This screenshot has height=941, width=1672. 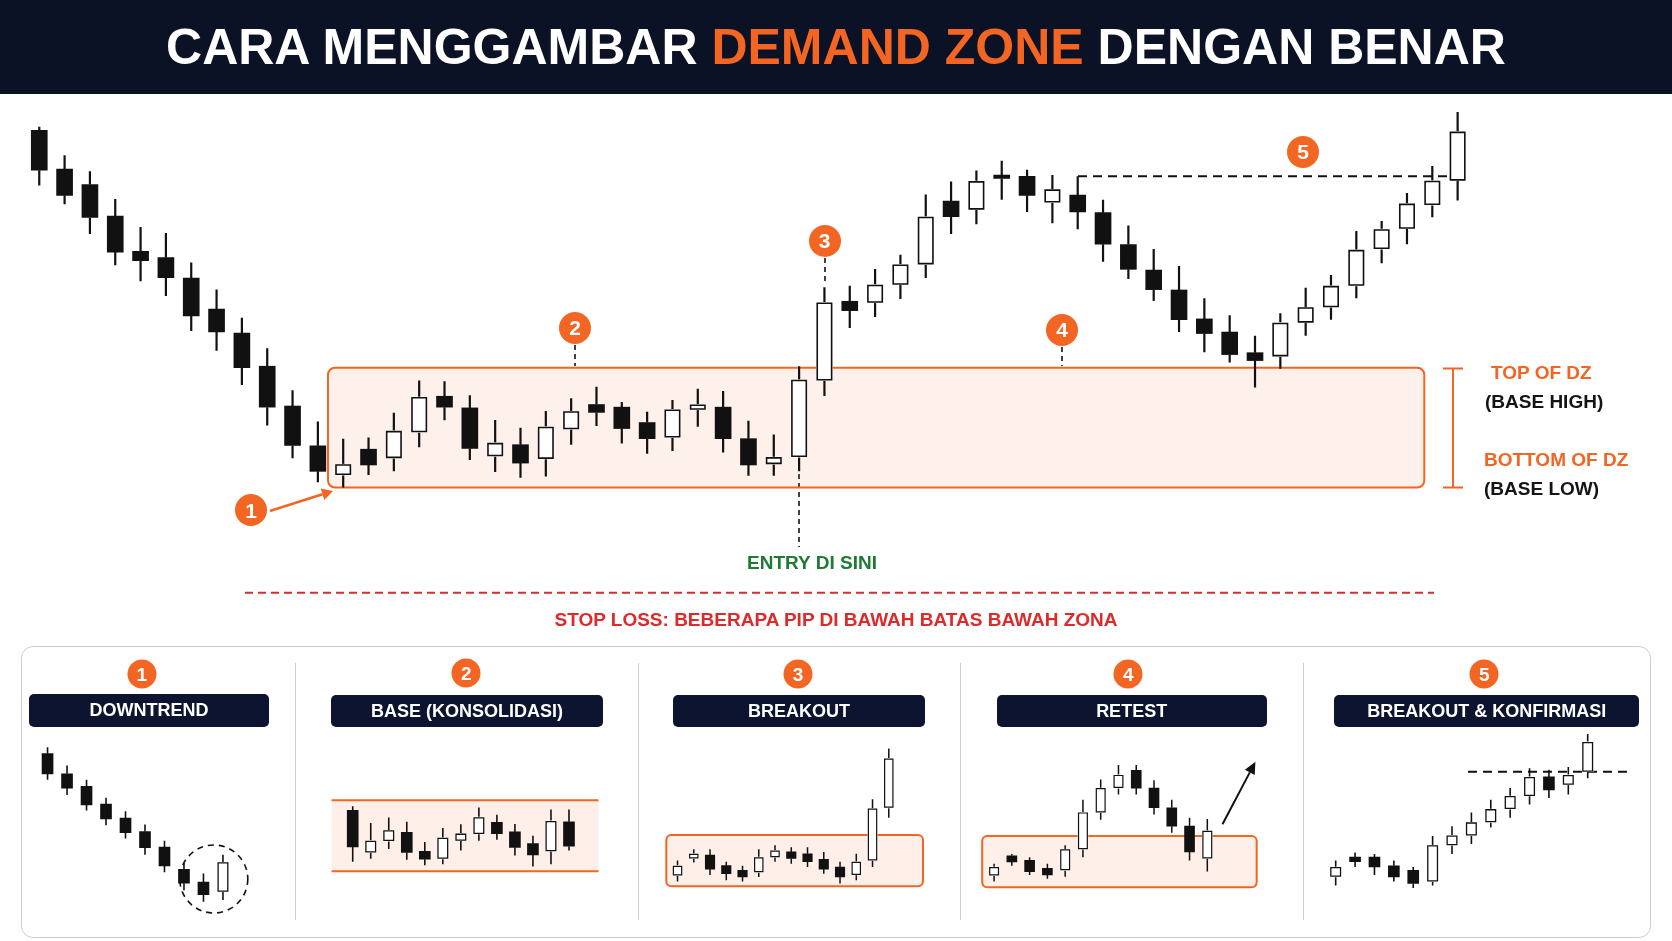 What do you see at coordinates (1486, 711) in the screenshot?
I see `chart-title: BREAKOUT & KONFIRMASI` at bounding box center [1486, 711].